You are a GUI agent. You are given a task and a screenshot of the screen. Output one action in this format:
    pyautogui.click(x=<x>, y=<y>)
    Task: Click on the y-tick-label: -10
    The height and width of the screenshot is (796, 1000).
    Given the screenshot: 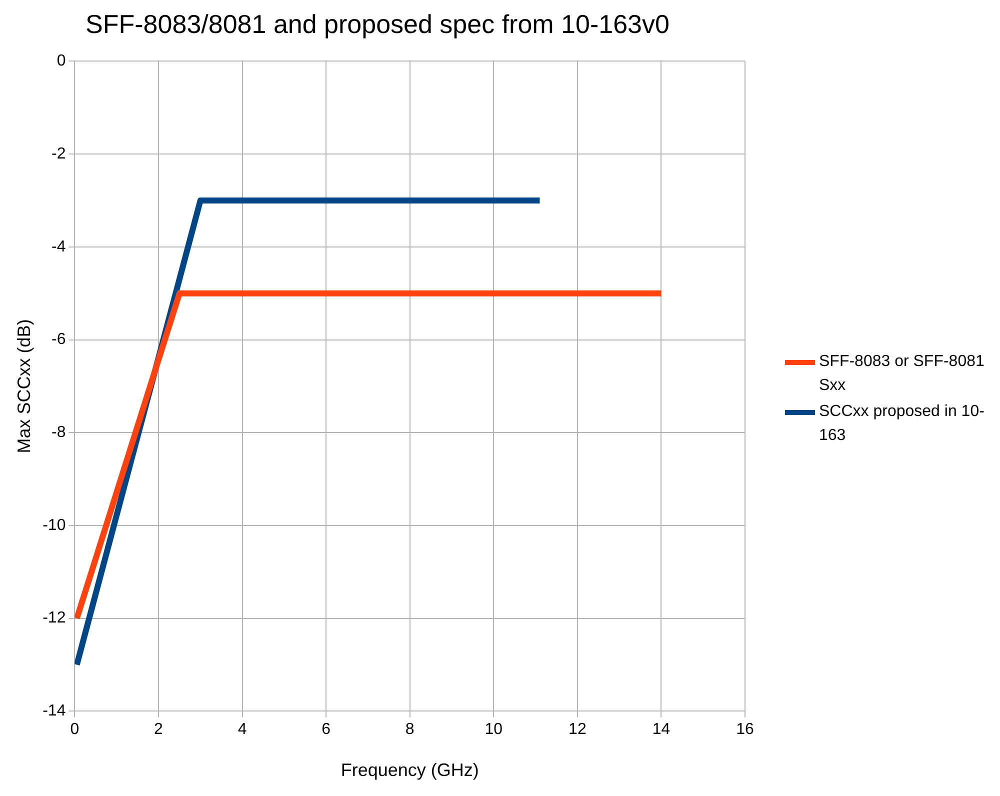 What is the action you would take?
    pyautogui.click(x=54, y=525)
    